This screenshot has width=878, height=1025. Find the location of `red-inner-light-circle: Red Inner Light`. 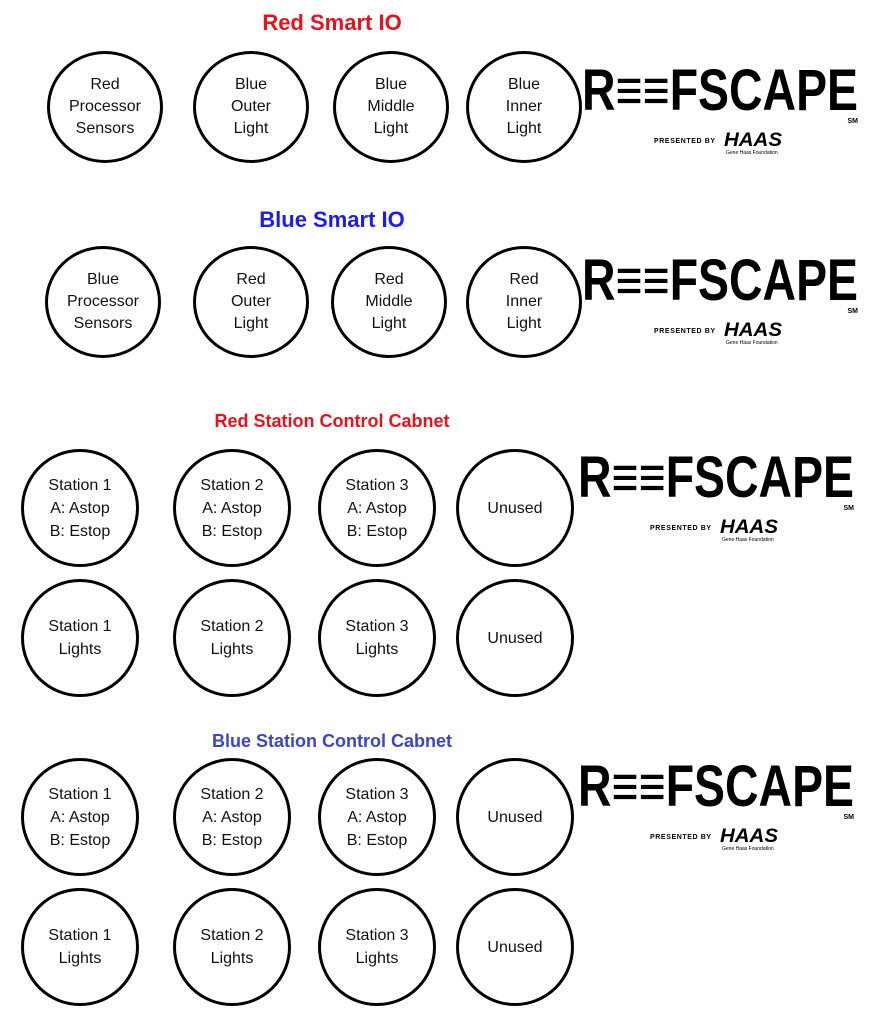

red-inner-light-circle: Red Inner Light is located at coordinates (524, 302).